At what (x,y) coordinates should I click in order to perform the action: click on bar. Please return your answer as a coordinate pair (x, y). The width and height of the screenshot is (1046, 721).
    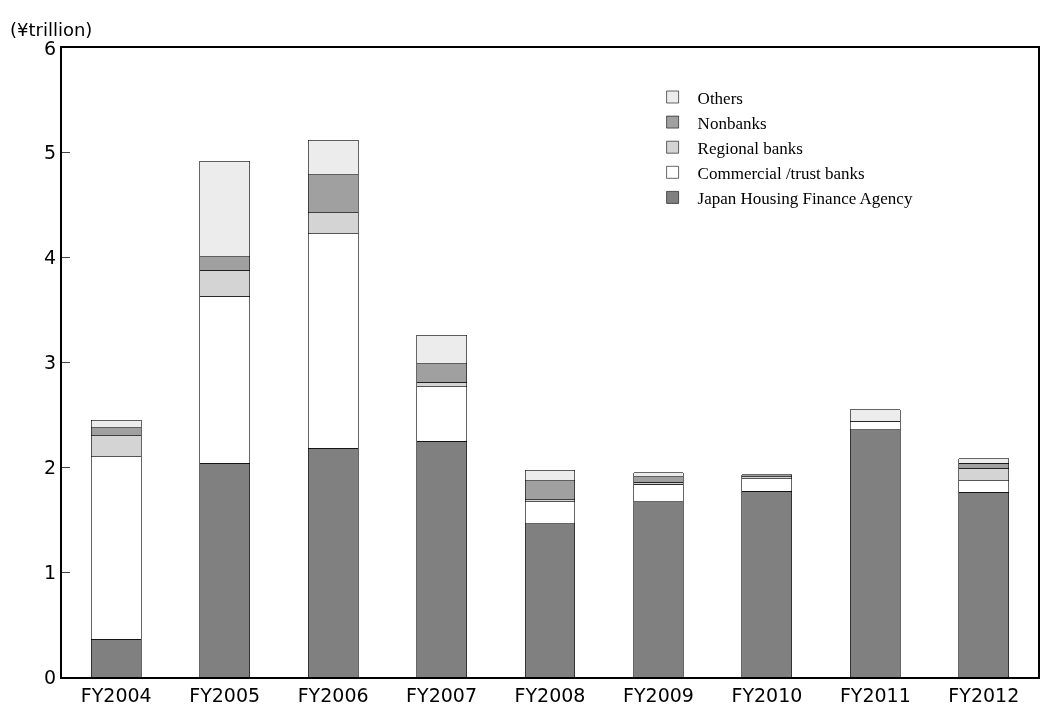
    Looking at the image, I should click on (658, 479).